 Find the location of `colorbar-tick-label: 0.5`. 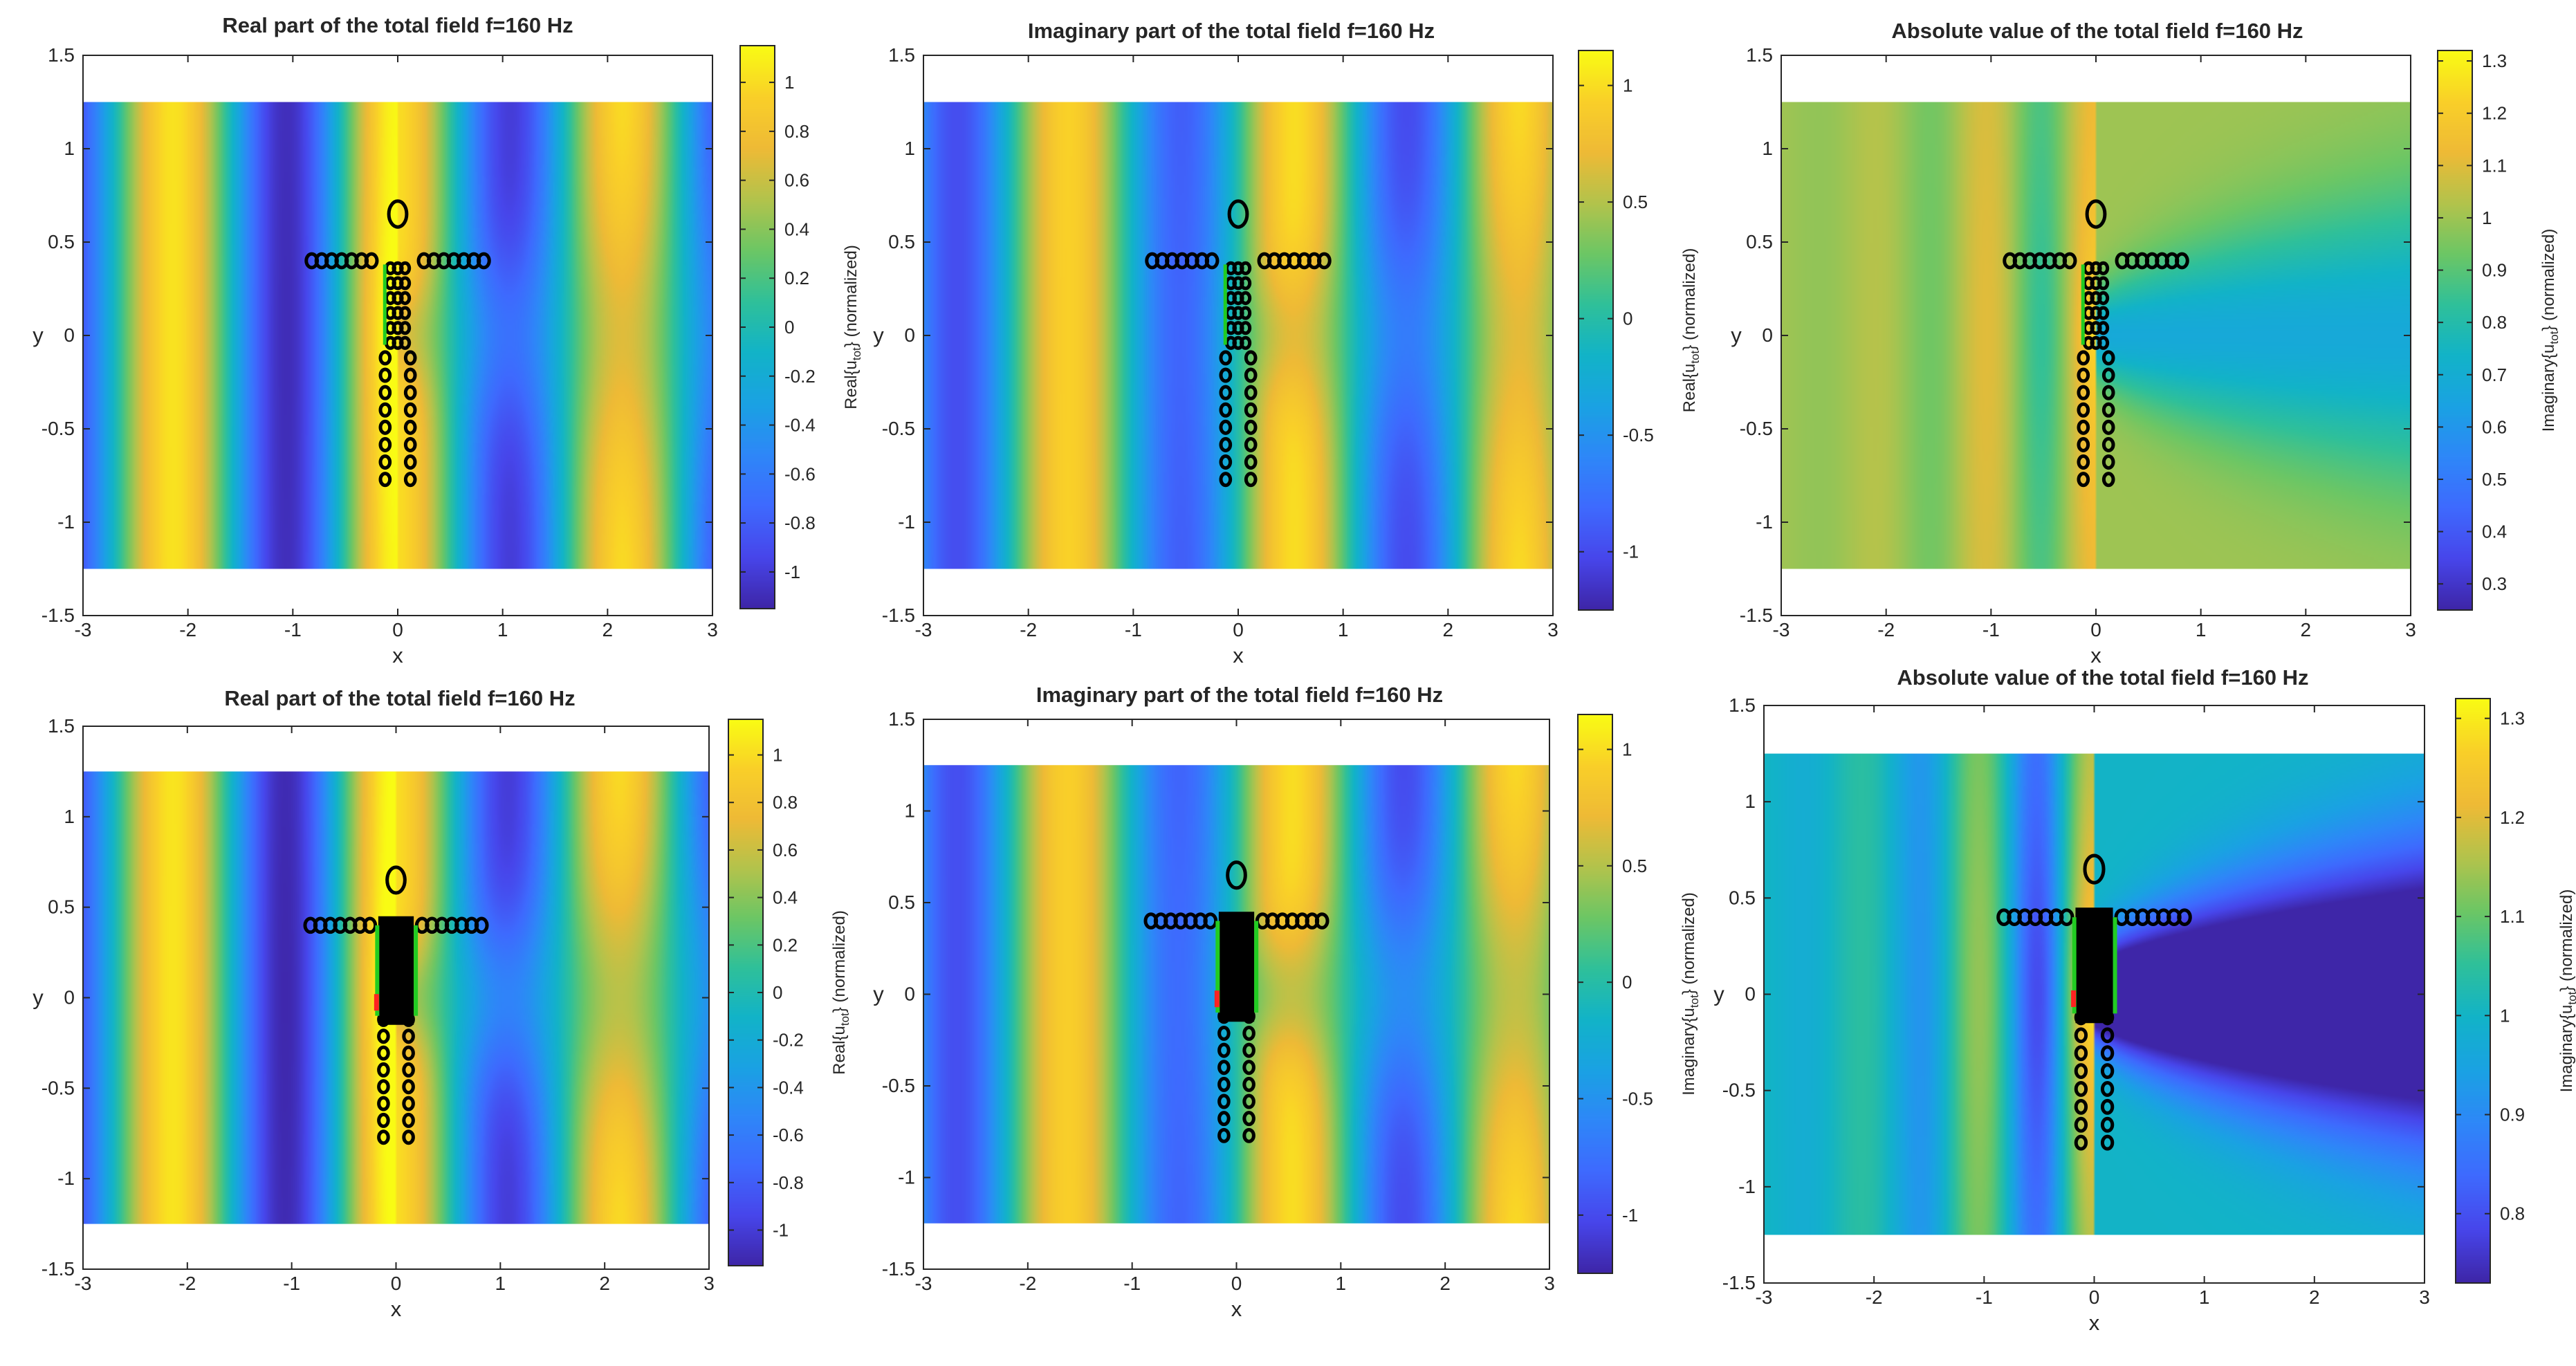

colorbar-tick-label: 0.5 is located at coordinates (1635, 202).